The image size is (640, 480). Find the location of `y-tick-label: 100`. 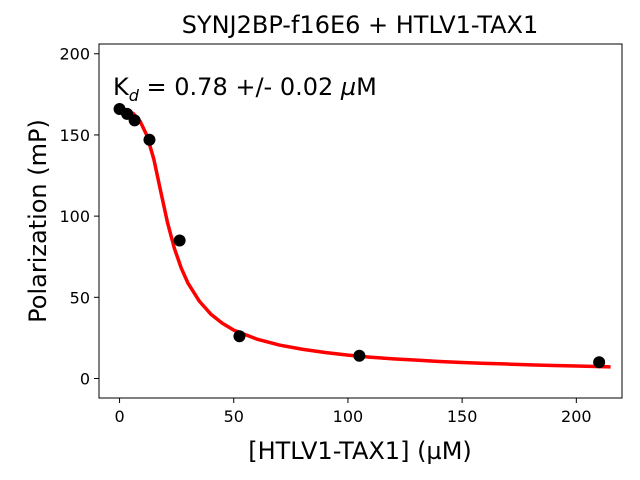

y-tick-label: 100 is located at coordinates (74, 216).